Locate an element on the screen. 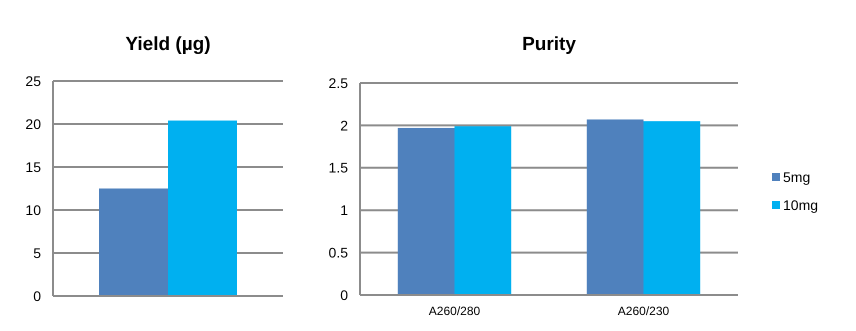  legend-label: 10mg is located at coordinates (800, 204).